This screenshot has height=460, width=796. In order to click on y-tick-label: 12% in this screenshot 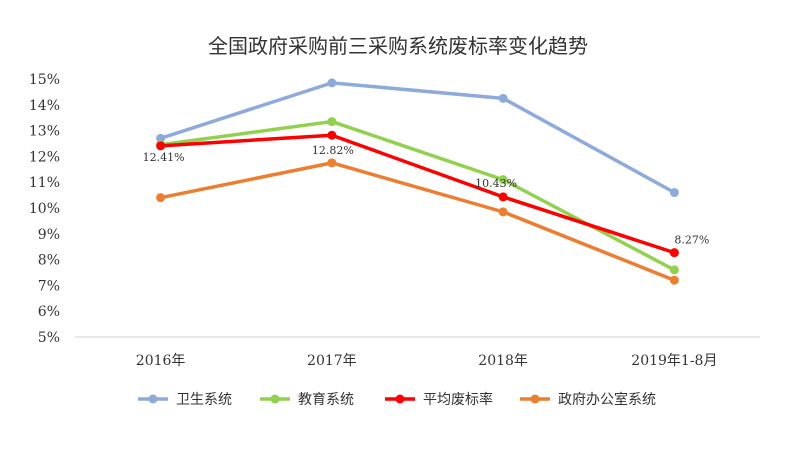, I will do `click(44, 157)`.